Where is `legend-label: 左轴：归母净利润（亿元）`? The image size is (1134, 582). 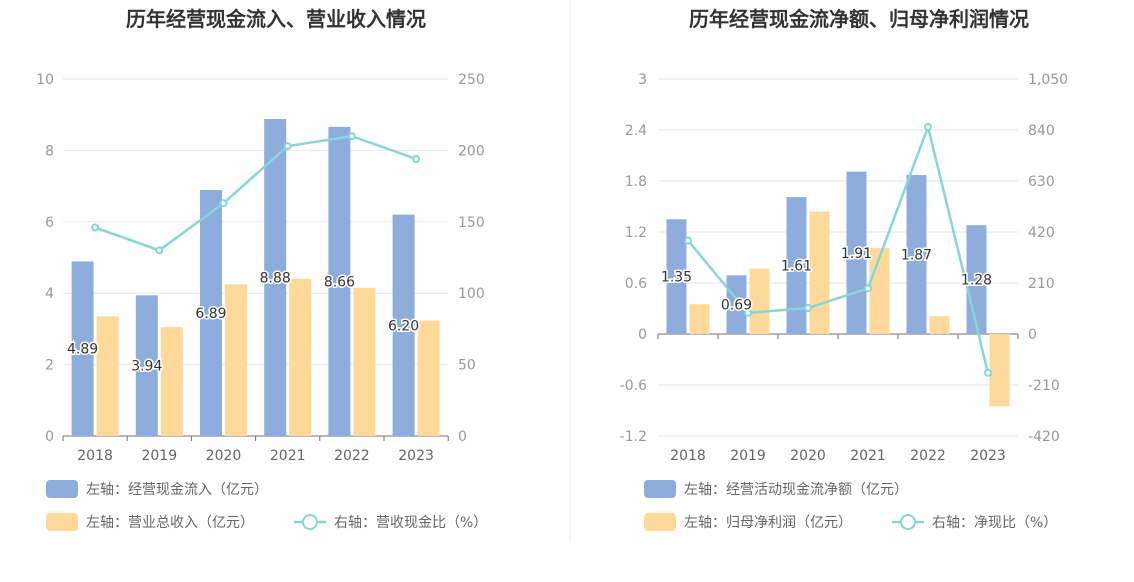 legend-label: 左轴：归母净利润（亿元） is located at coordinates (768, 522).